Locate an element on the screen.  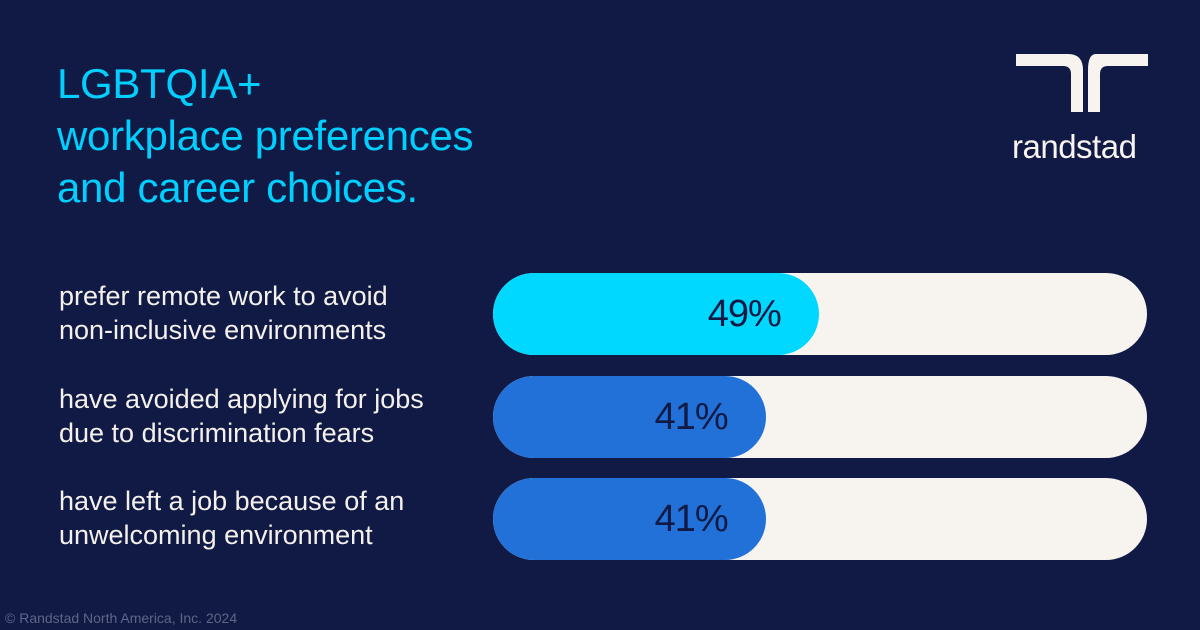
bar-category-label-line: unwelcoming environment is located at coordinates (216, 535).